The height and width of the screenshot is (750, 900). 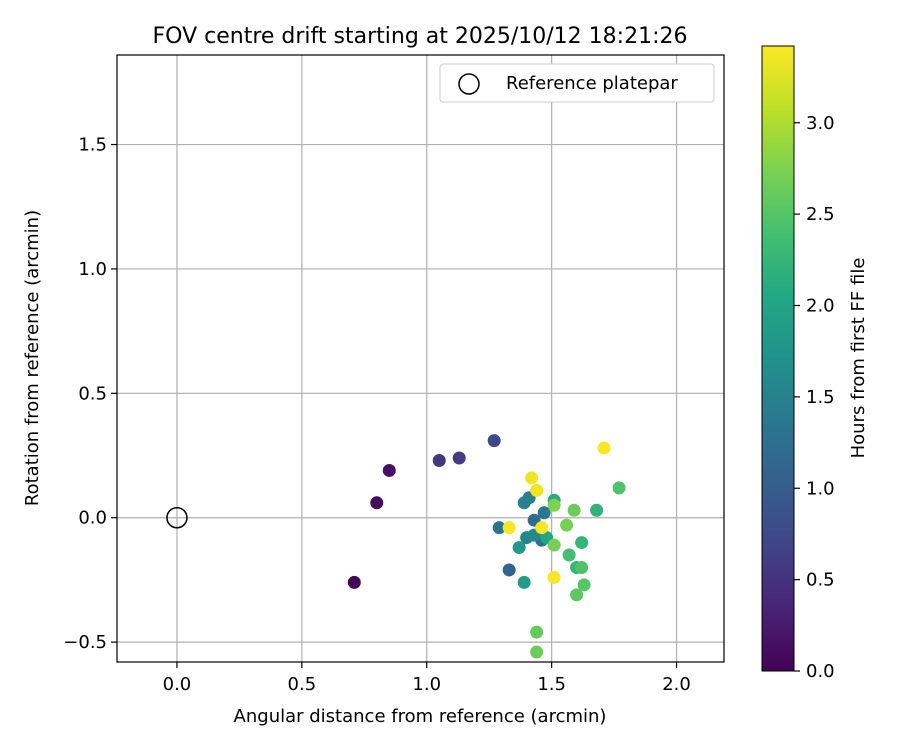 I want to click on y-tick-label: 0.0, so click(x=92, y=518).